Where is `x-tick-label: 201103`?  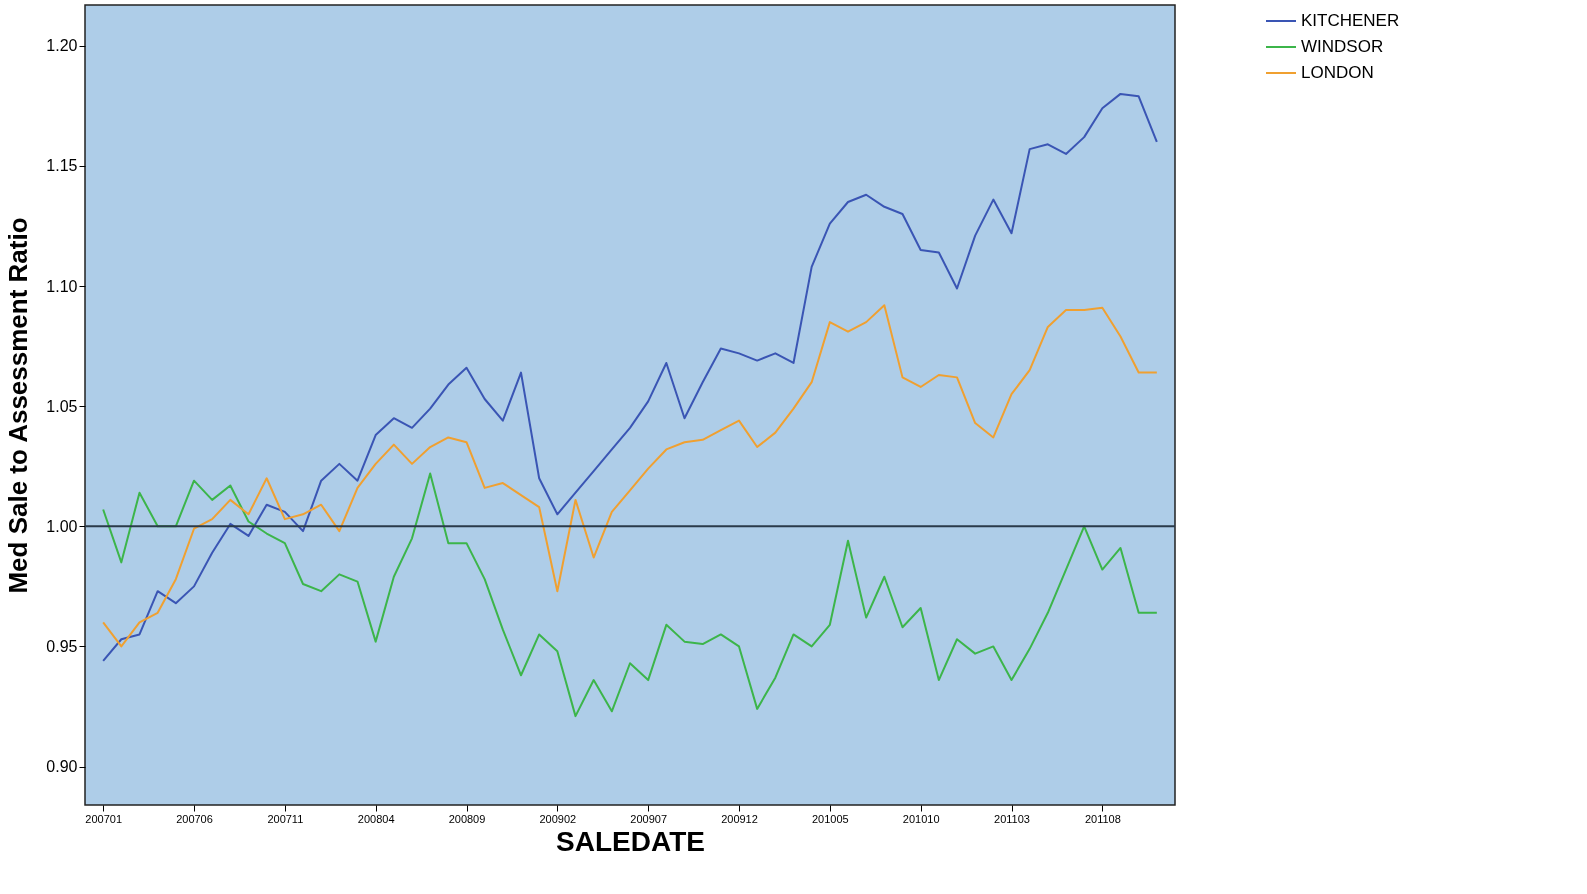
x-tick-label: 201103 is located at coordinates (1012, 818).